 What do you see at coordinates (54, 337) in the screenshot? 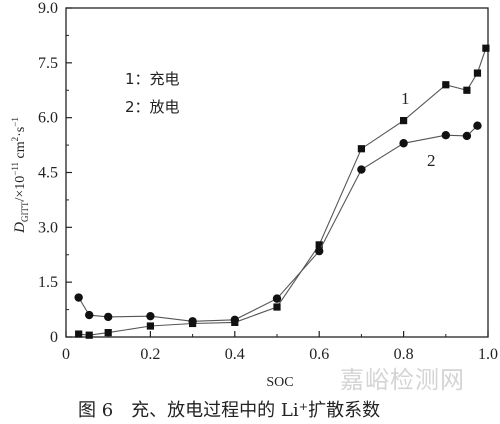
I see `y-tick-label: 0` at bounding box center [54, 337].